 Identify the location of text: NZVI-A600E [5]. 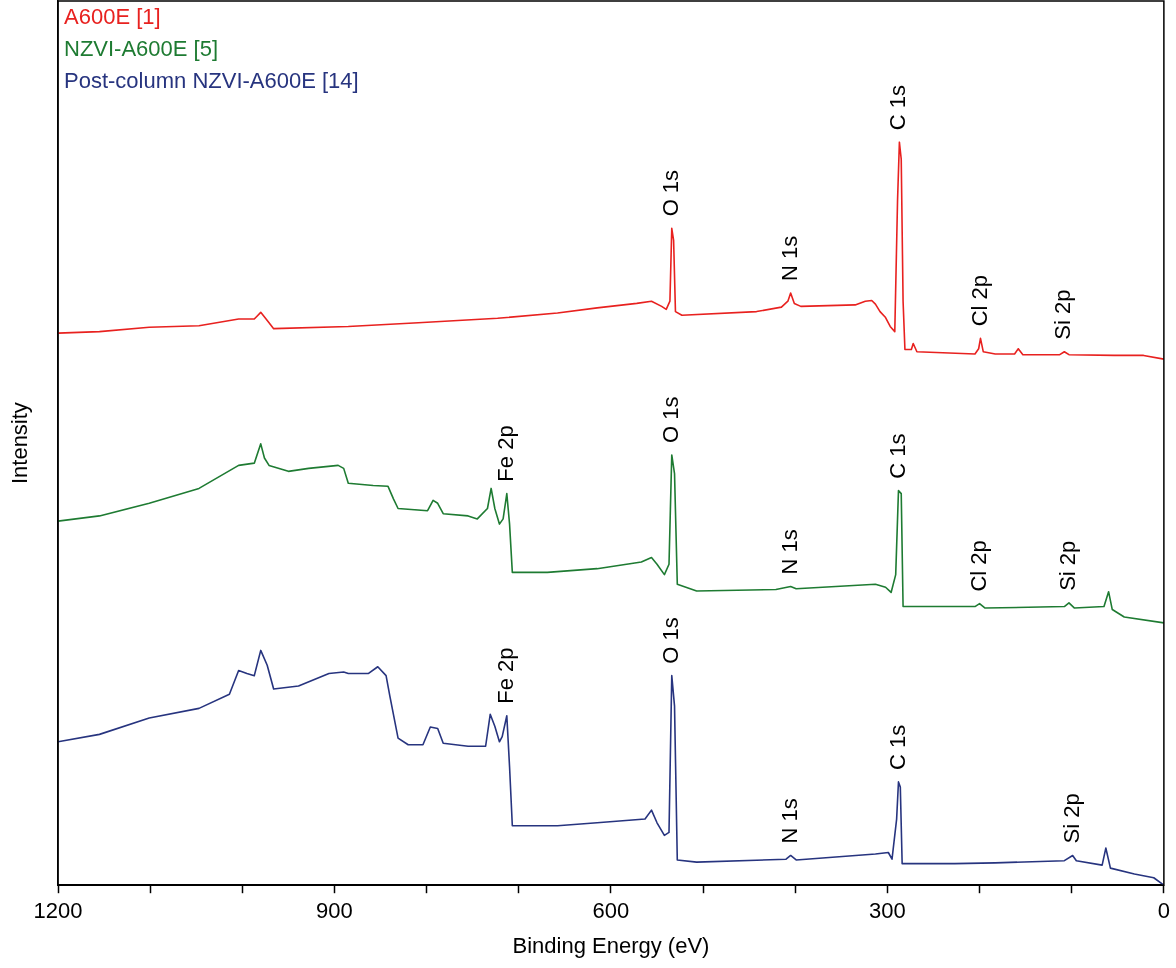
(141, 49).